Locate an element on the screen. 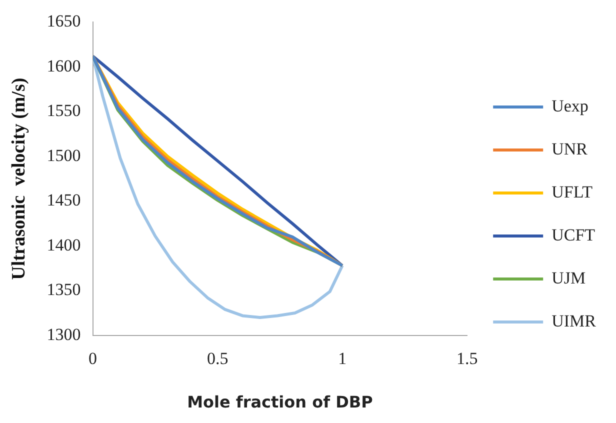  y-tick-label: 1400 is located at coordinates (63, 244).